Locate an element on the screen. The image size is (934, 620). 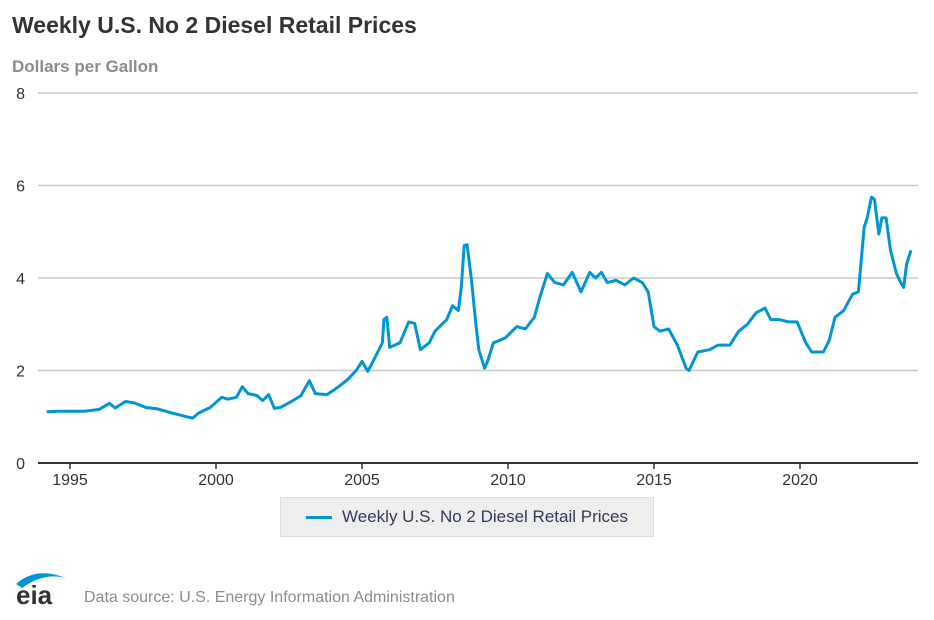
y-tick-label: 0 is located at coordinates (20, 464).